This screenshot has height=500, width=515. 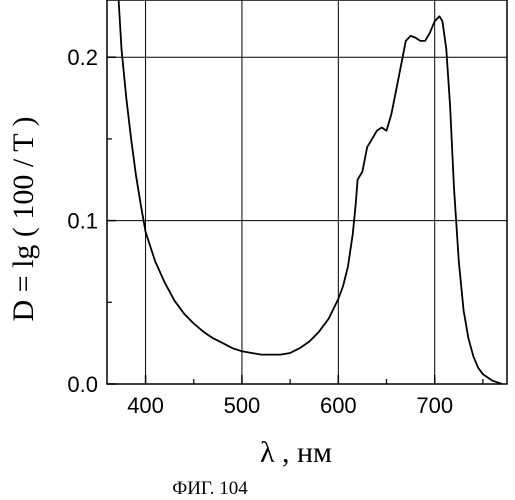 I want to click on y-tick-label-0.2: 0.2, so click(x=82, y=57).